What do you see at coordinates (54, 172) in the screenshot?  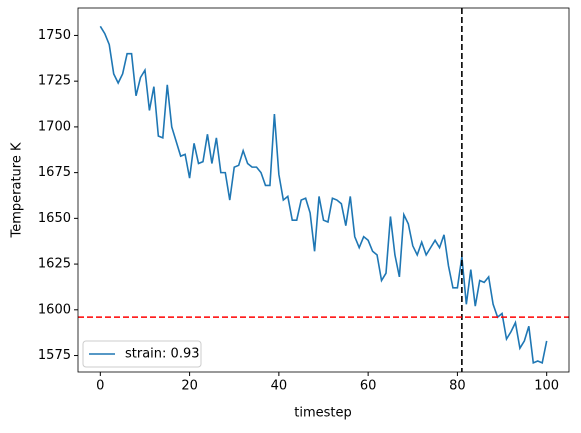 I see `y-tick-label: 1675` at bounding box center [54, 172].